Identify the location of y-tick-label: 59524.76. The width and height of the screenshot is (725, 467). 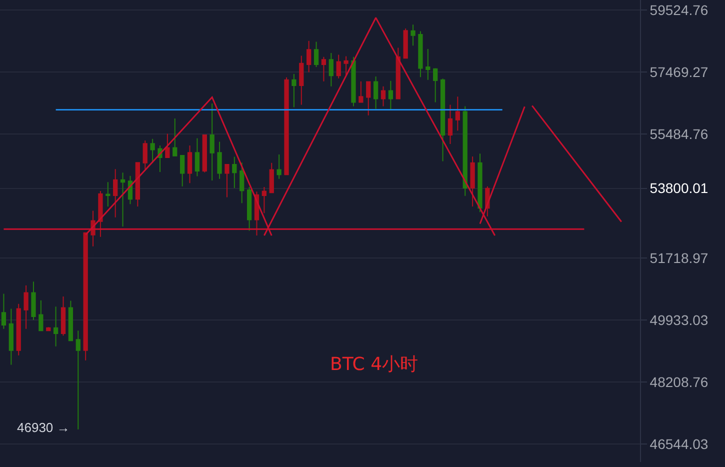
(679, 10).